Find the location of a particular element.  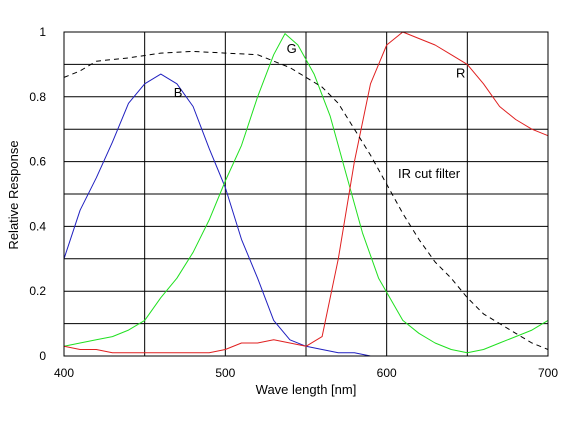

y-tick-label: 0 is located at coordinates (42, 356).